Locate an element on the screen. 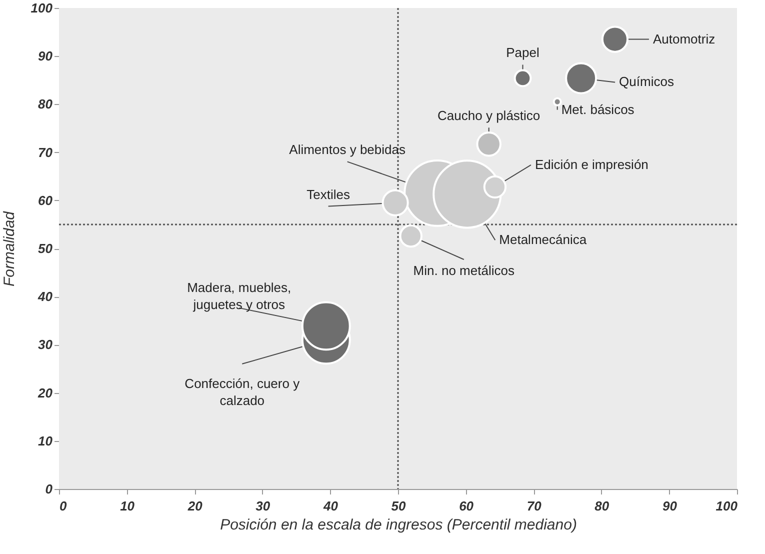 This screenshot has width=765, height=554. annotation: Papel is located at coordinates (523, 52).